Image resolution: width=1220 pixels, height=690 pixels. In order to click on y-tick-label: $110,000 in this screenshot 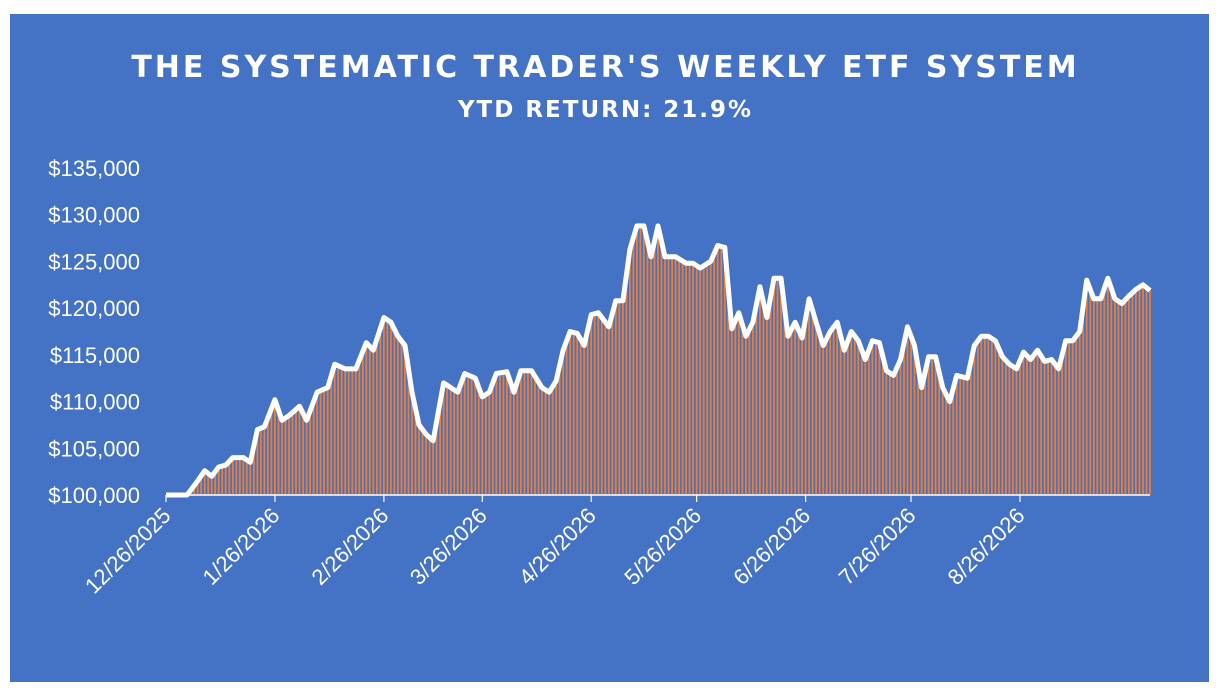, I will do `click(95, 402)`.